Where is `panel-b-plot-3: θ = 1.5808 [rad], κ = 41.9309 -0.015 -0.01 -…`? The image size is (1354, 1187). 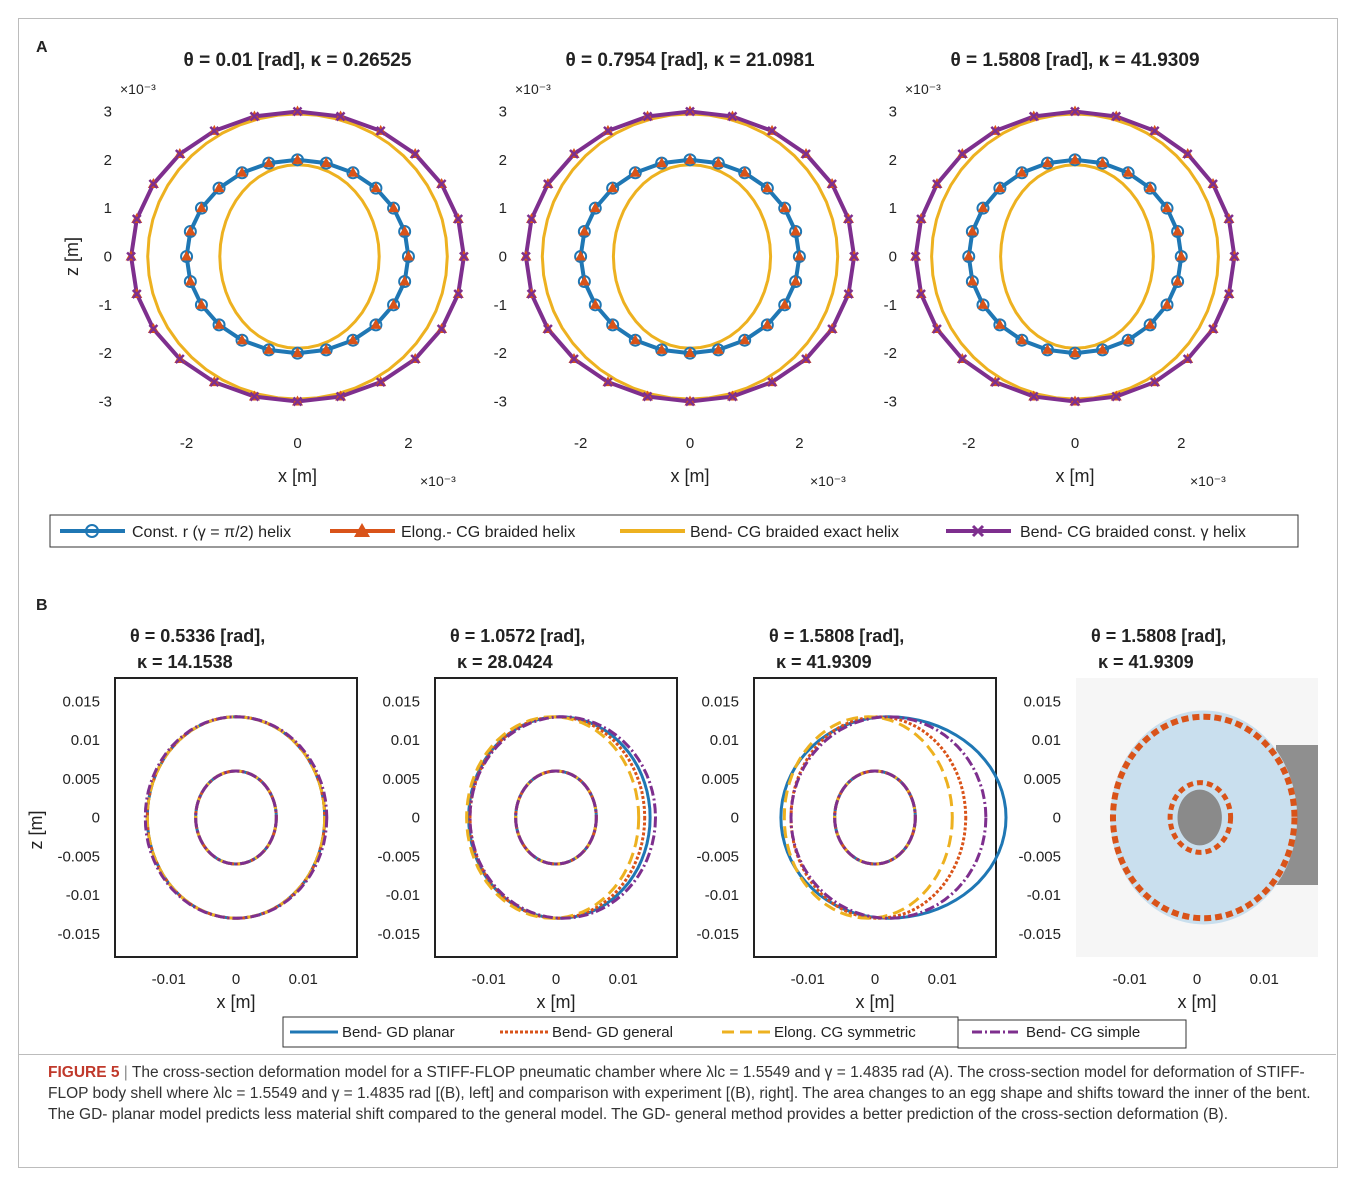
panel-b-plot-3: θ = 1.5808 [rad], κ = 41.9309 -0.015 -0.01 -… is located at coordinates (852, 819).